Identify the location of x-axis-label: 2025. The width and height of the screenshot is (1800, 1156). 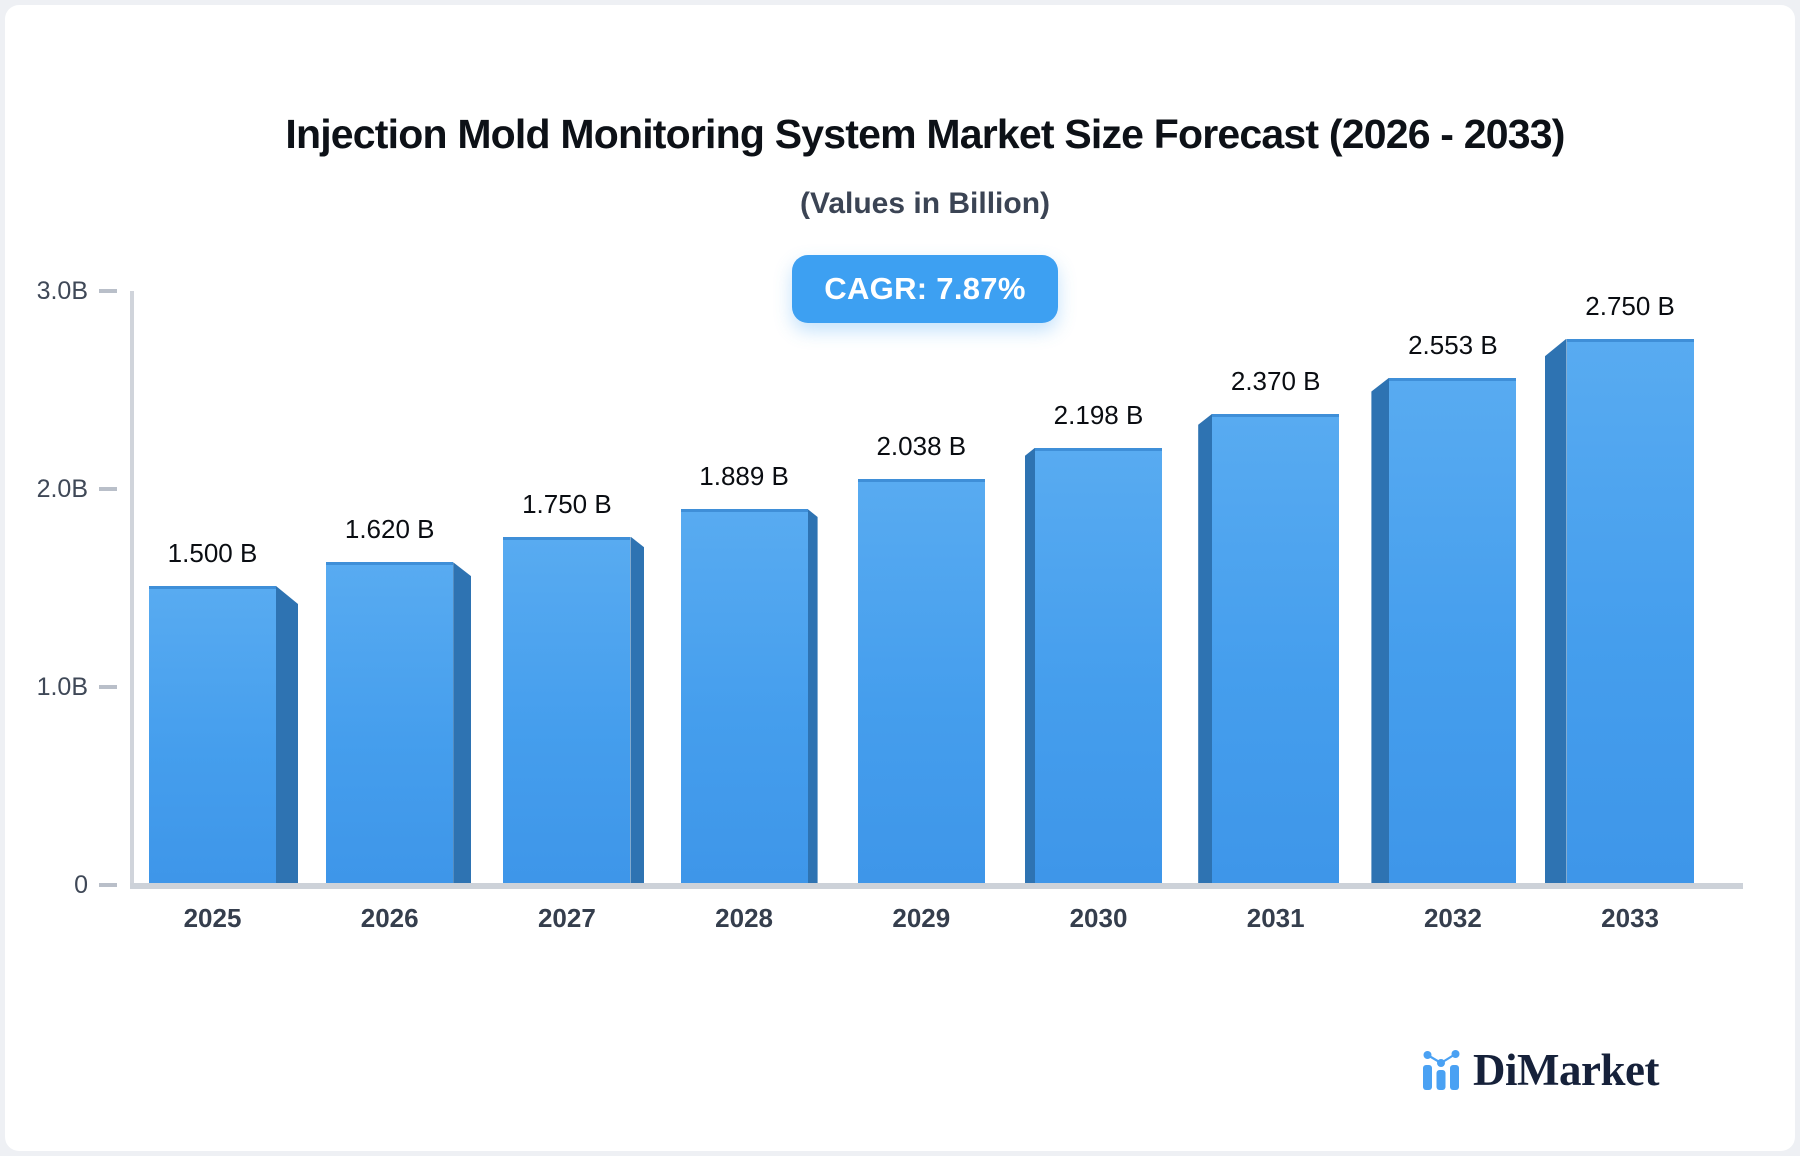
(212, 918).